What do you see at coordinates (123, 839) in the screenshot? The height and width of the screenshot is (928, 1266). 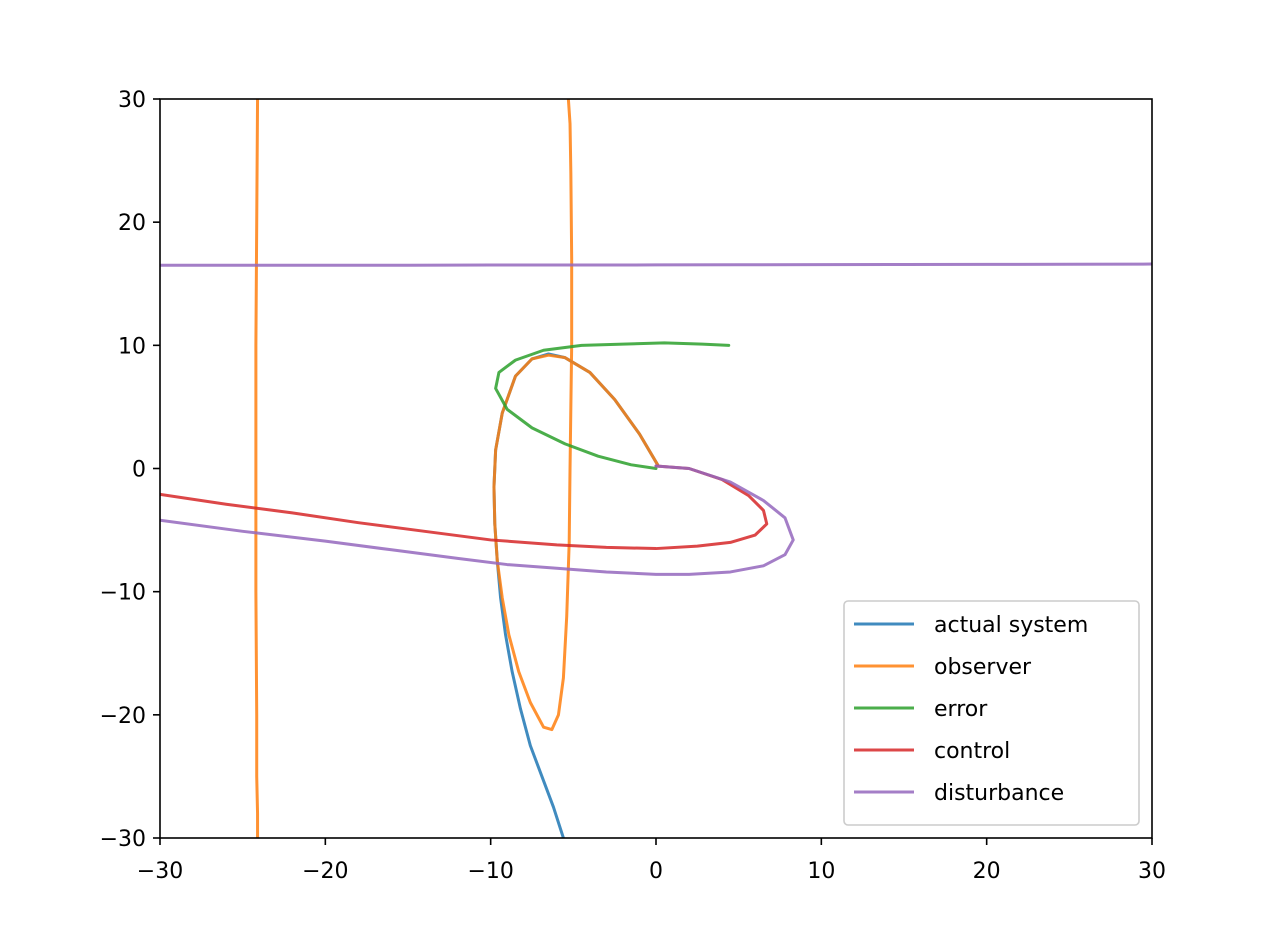 I see `y-tick-label: −30` at bounding box center [123, 839].